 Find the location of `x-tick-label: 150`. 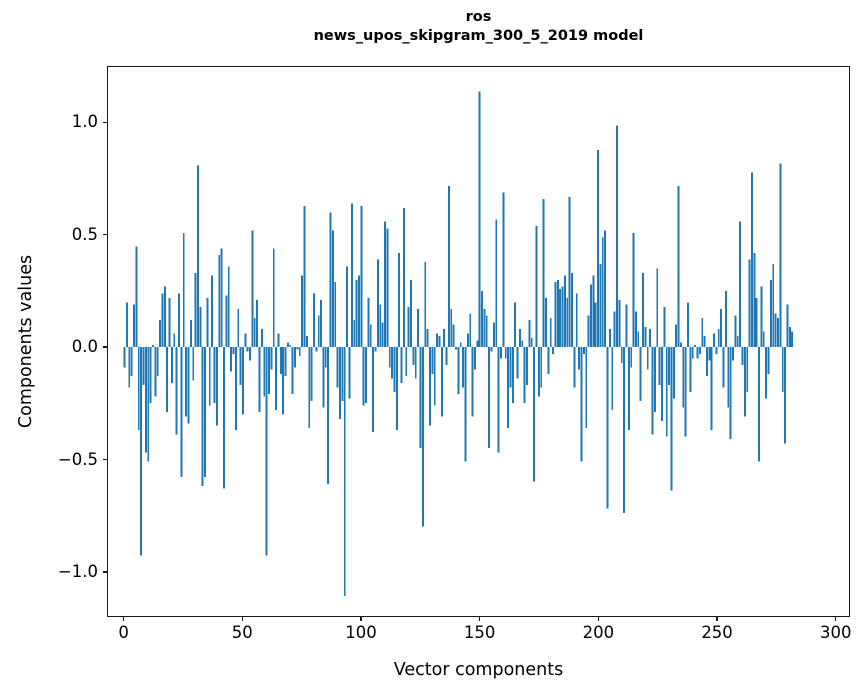

x-tick-label: 150 is located at coordinates (479, 632).